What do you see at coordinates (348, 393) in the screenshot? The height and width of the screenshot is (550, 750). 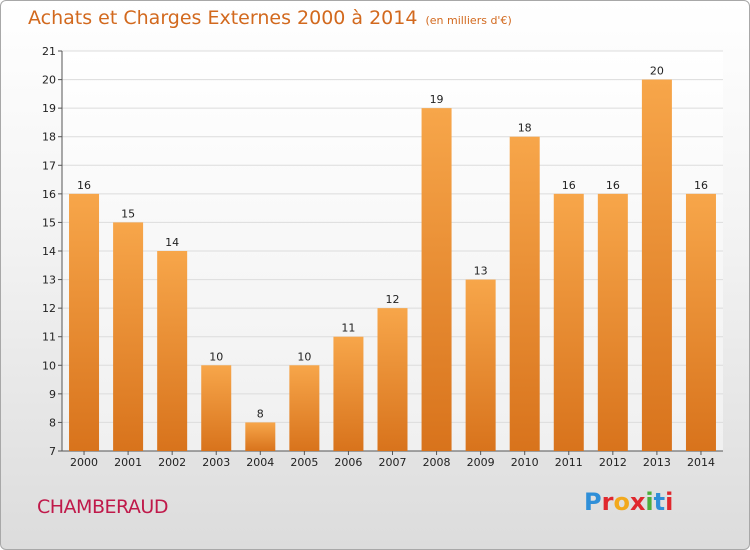 I see `bar-2006` at bounding box center [348, 393].